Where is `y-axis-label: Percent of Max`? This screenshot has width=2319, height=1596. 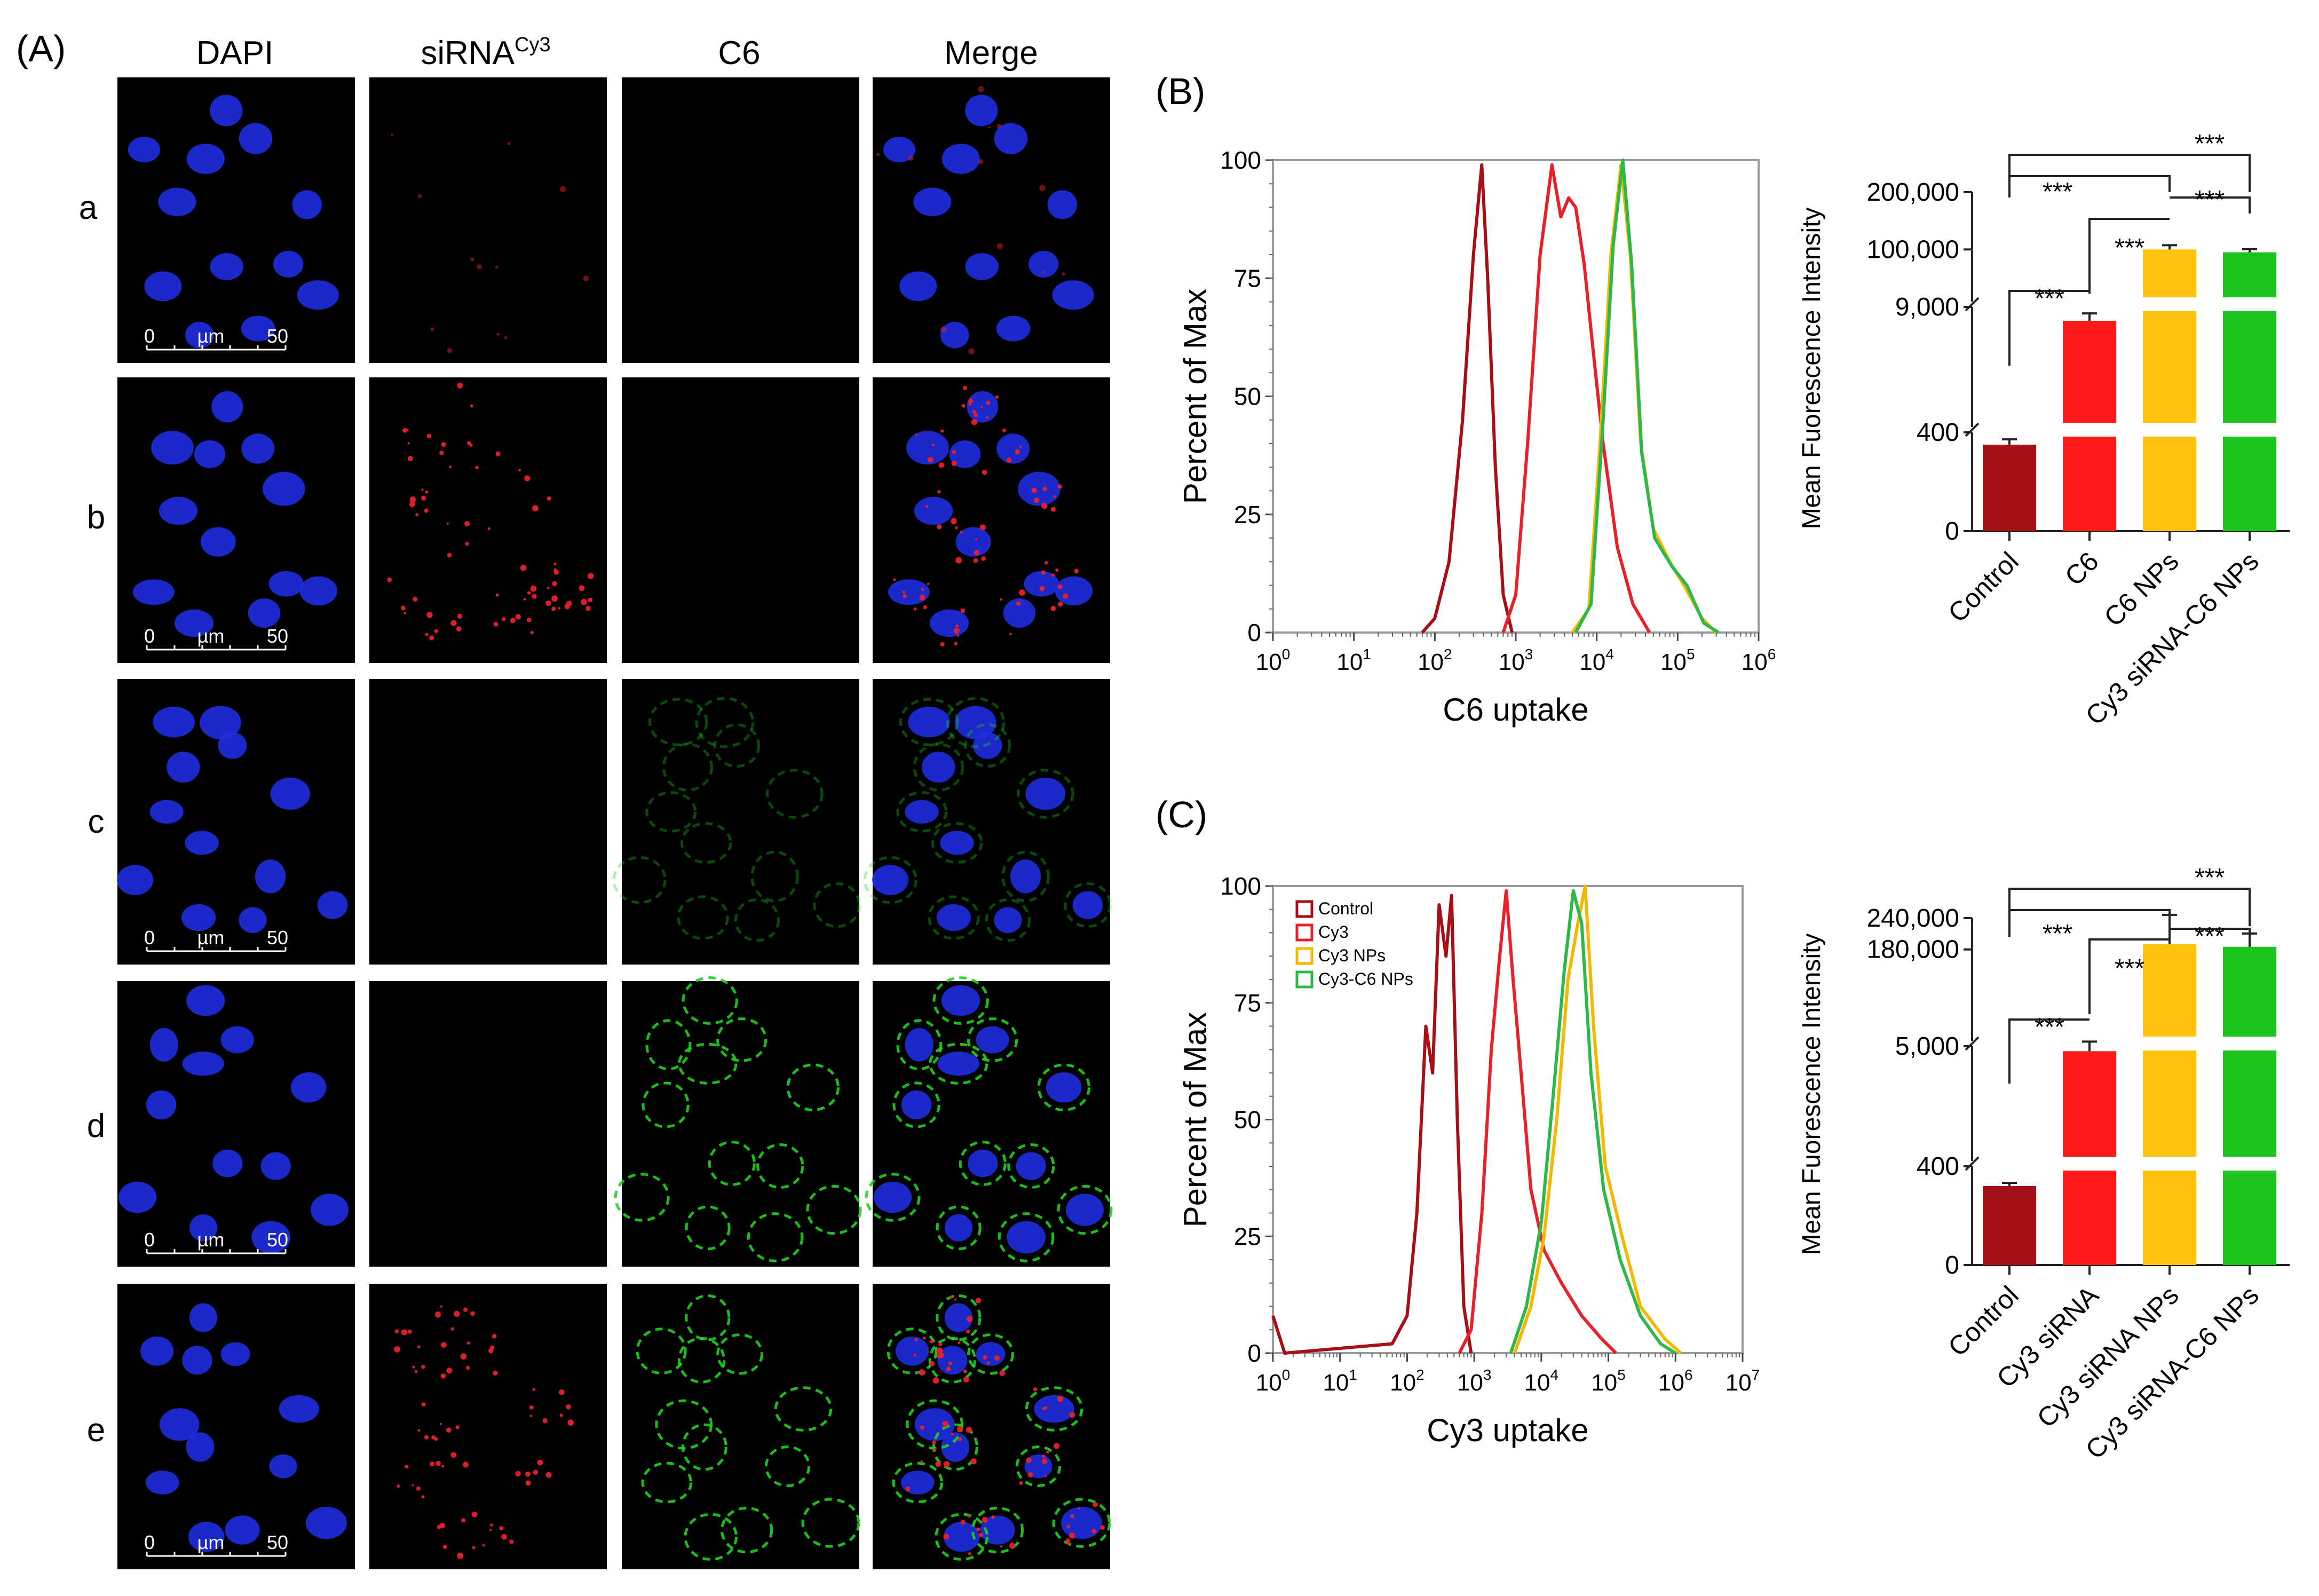
y-axis-label: Percent of Max is located at coordinates (1195, 1120).